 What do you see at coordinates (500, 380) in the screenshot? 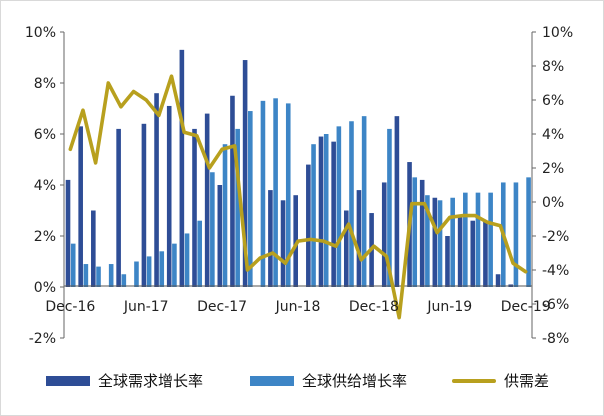
I see `legend-item-gap: 供需差` at bounding box center [500, 380].